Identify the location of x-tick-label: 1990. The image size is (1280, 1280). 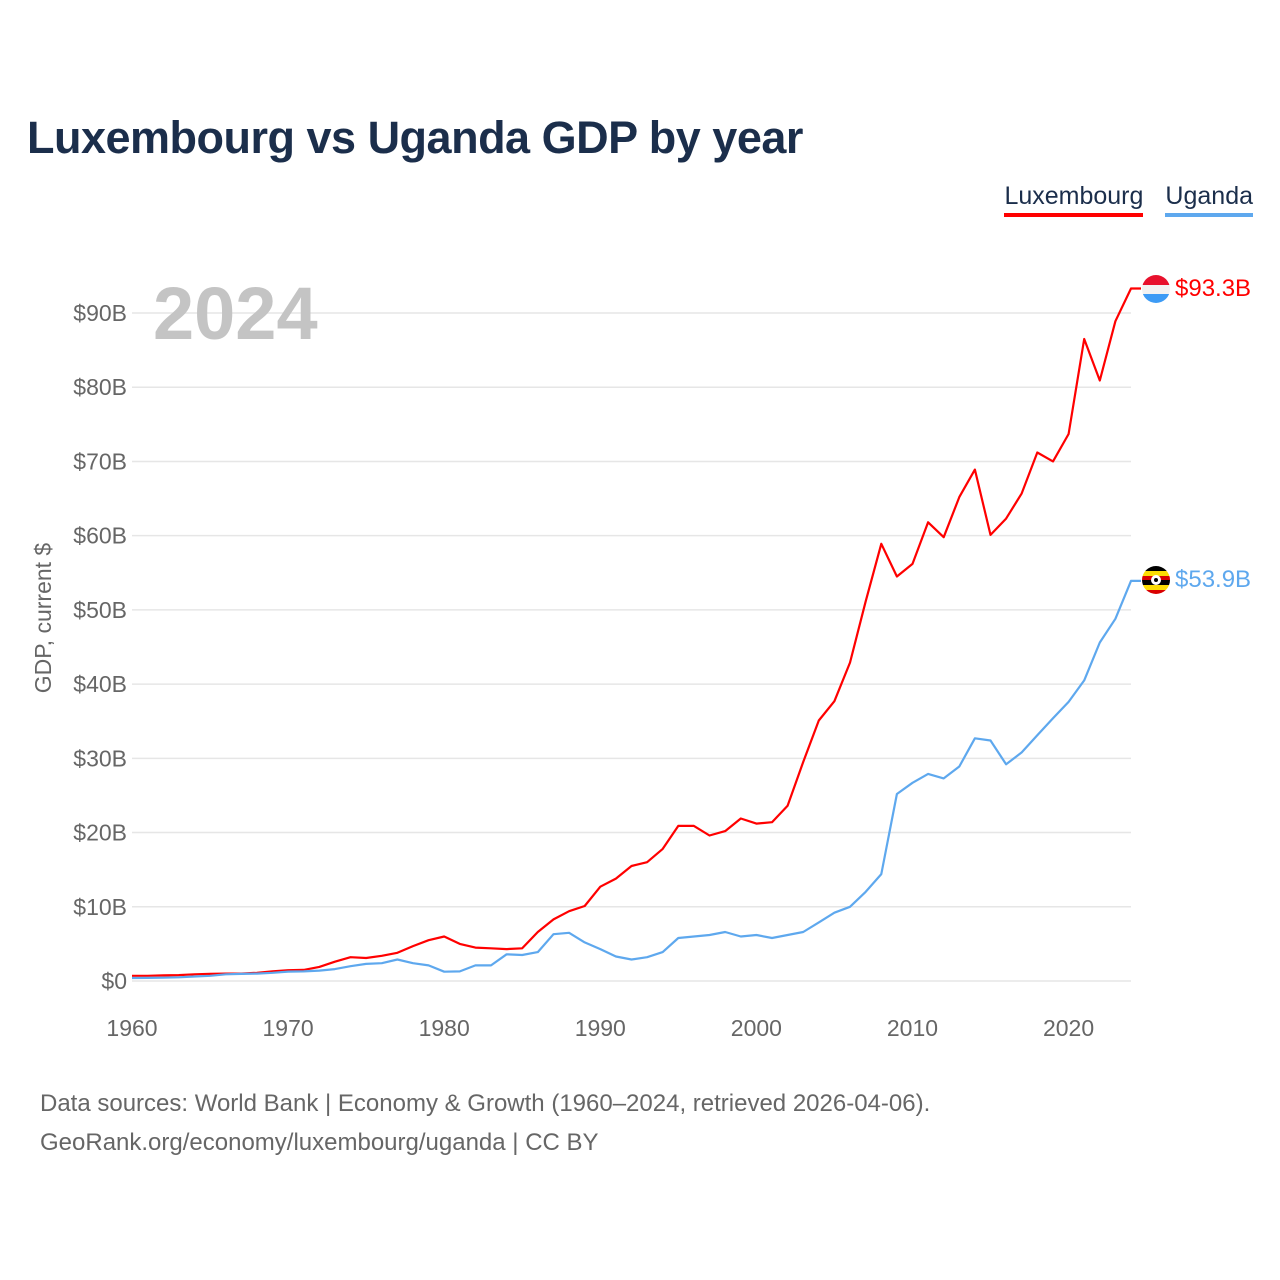
(600, 1028).